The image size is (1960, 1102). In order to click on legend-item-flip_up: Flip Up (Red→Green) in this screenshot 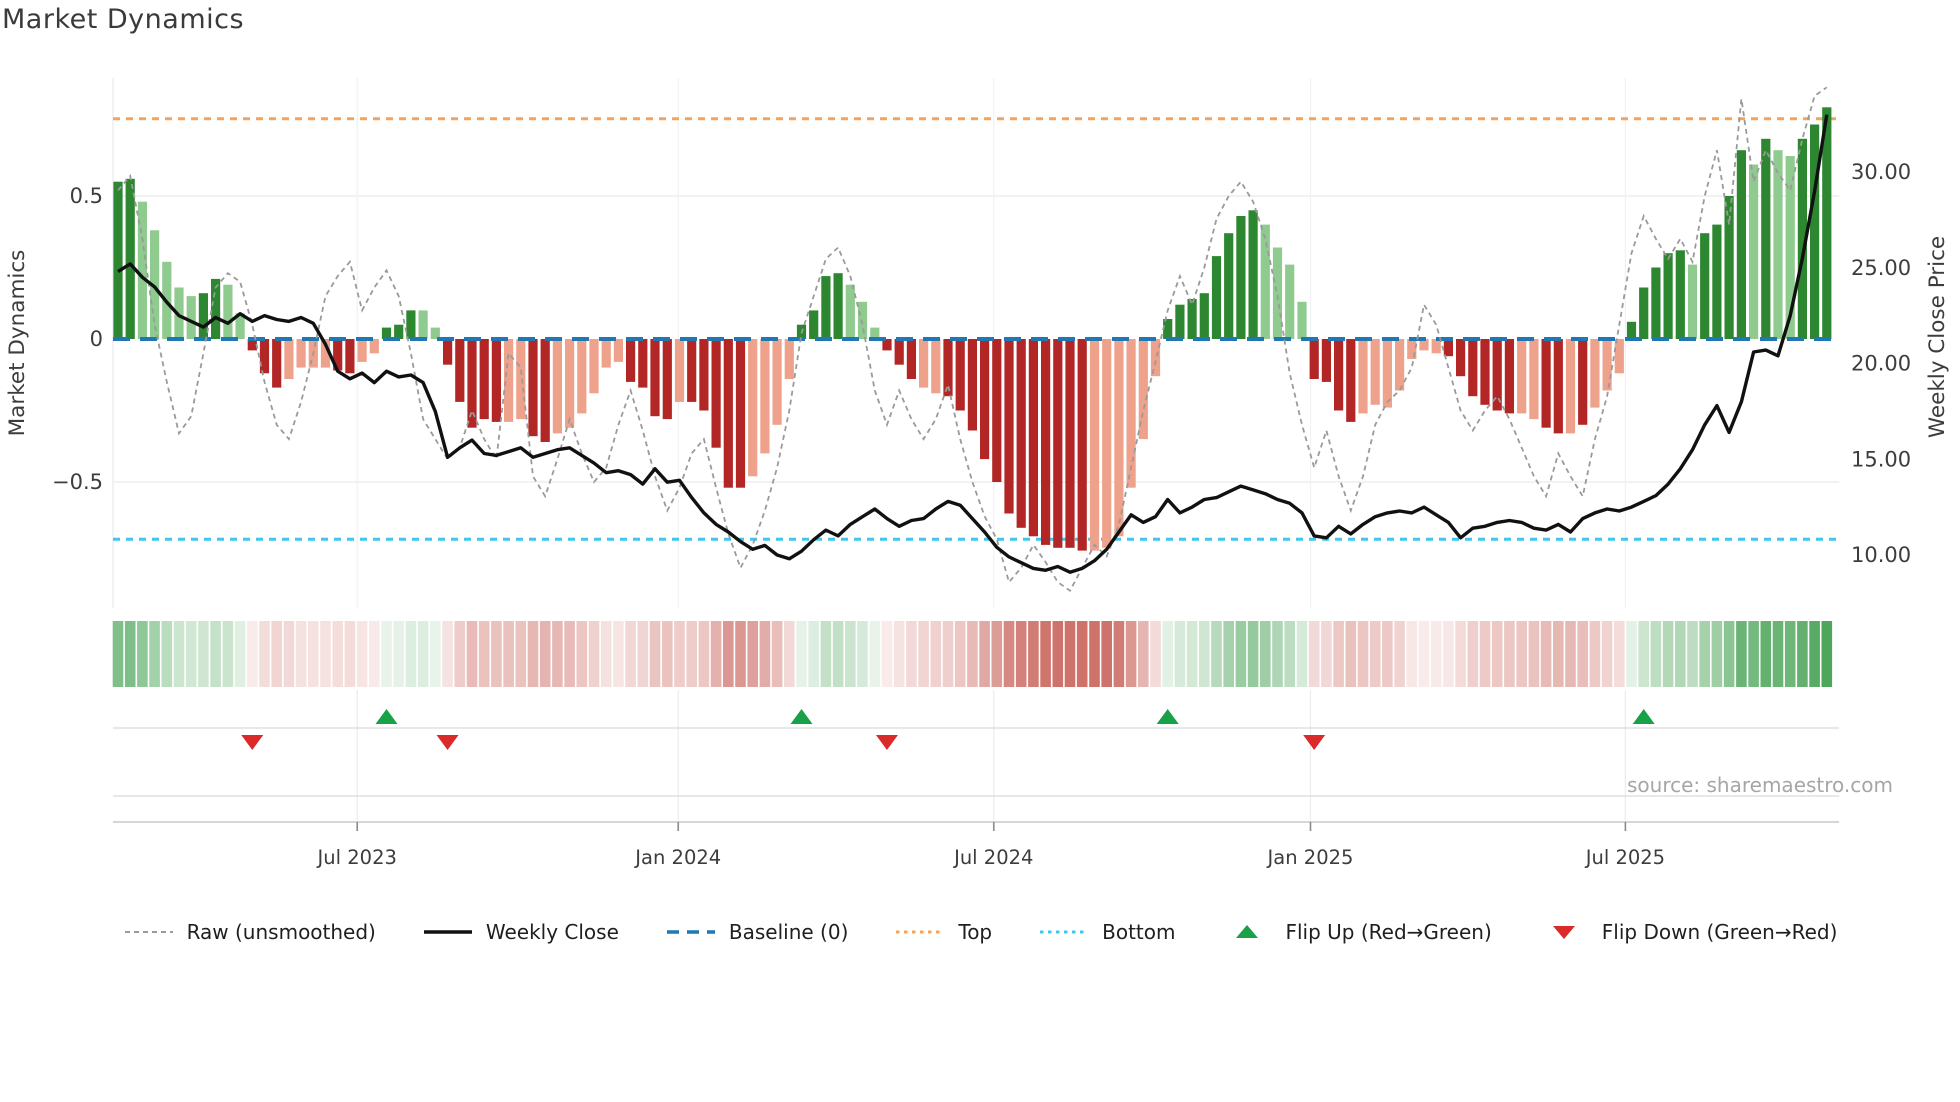, I will do `click(1356, 932)`.